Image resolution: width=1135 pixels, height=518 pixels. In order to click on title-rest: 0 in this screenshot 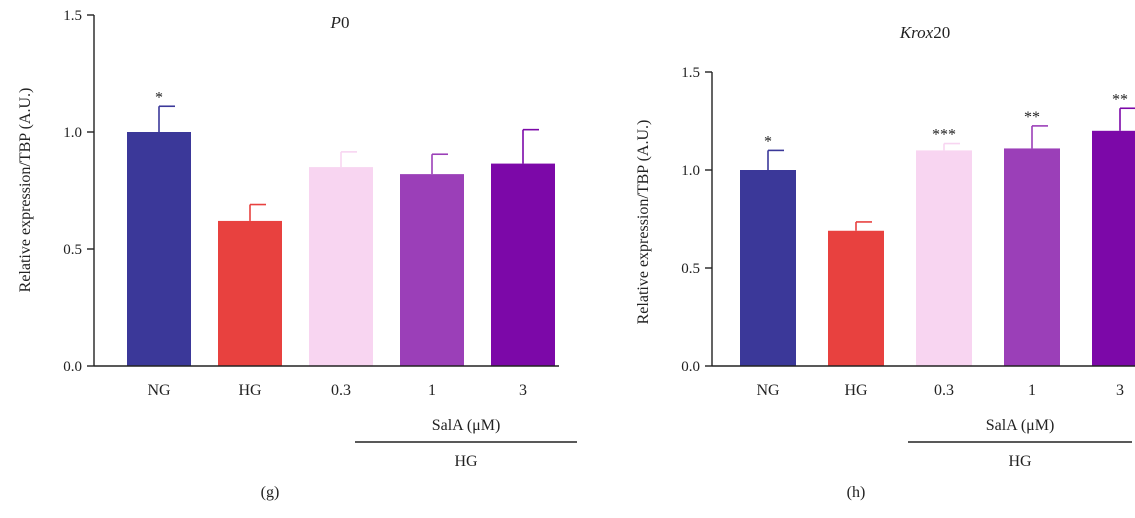, I will do `click(345, 22)`.